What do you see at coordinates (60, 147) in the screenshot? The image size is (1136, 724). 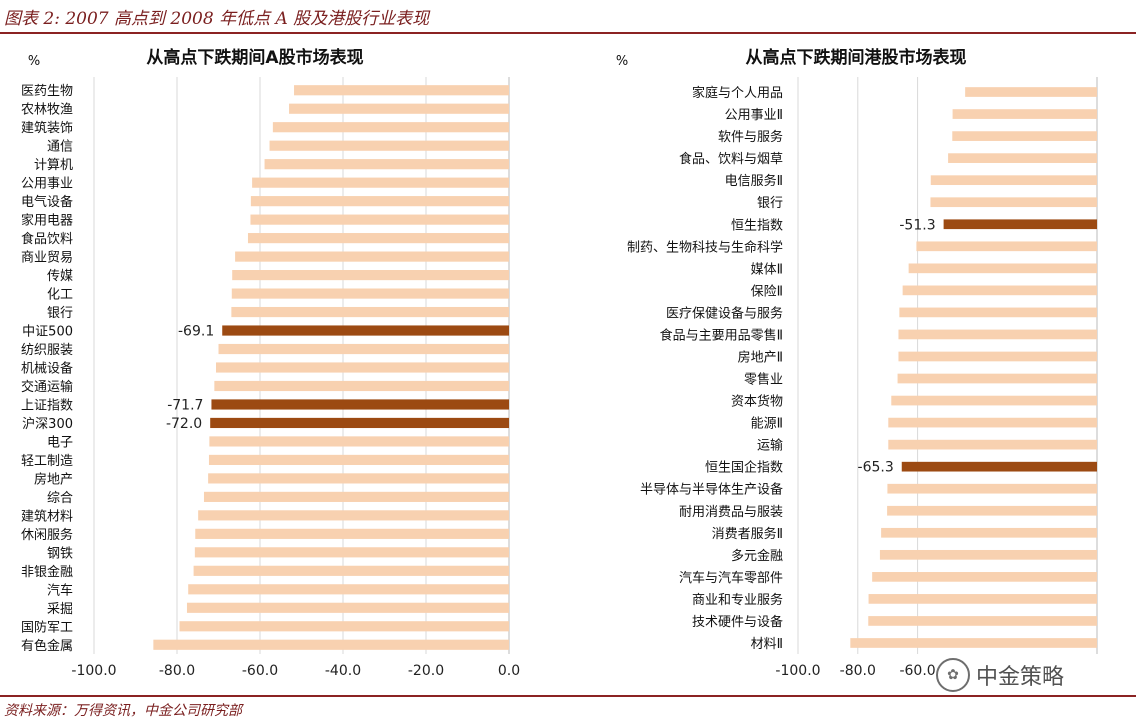 I see `category-label: 通信` at bounding box center [60, 147].